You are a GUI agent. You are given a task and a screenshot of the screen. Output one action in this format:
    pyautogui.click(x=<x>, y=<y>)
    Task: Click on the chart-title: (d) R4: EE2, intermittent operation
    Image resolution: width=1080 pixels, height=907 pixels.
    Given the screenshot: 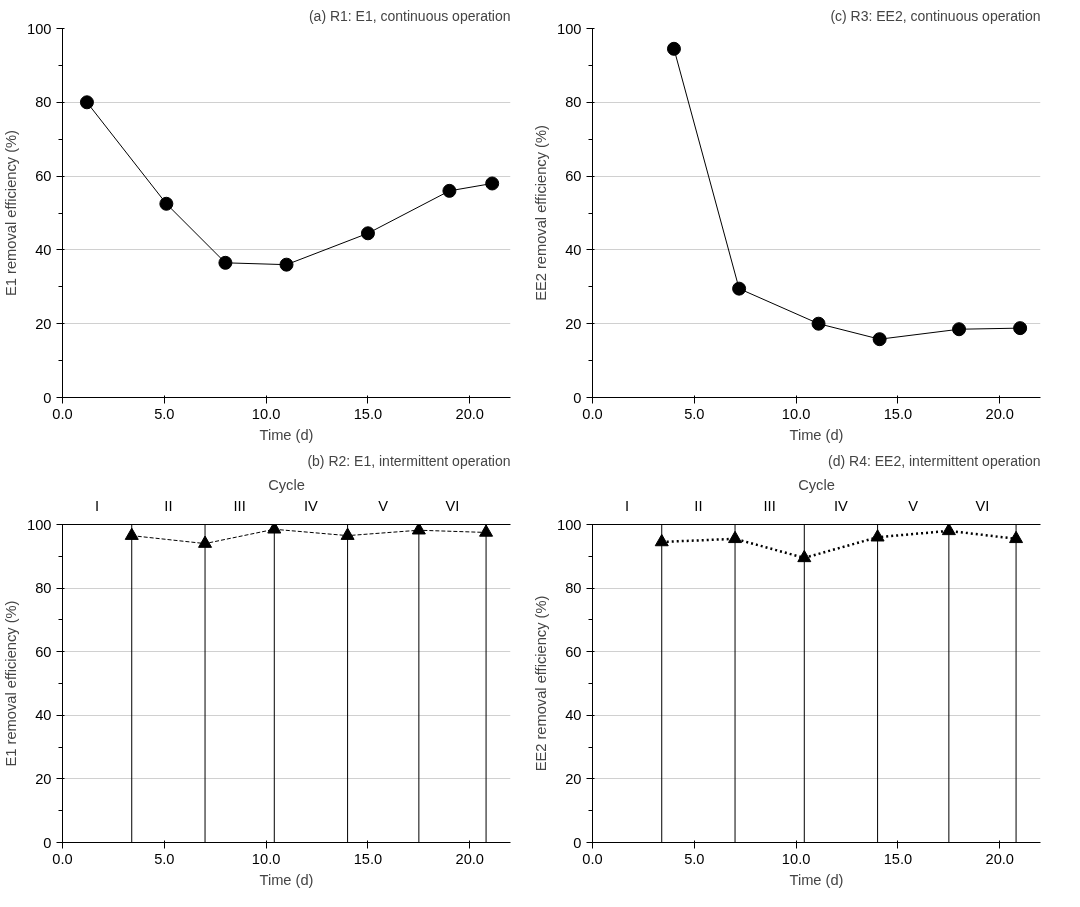 What is the action you would take?
    pyautogui.click(x=934, y=460)
    